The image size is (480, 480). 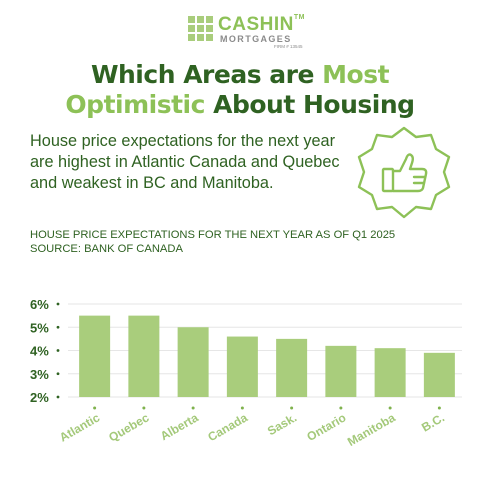 I want to click on y-tick-label: 6%, so click(x=39, y=304).